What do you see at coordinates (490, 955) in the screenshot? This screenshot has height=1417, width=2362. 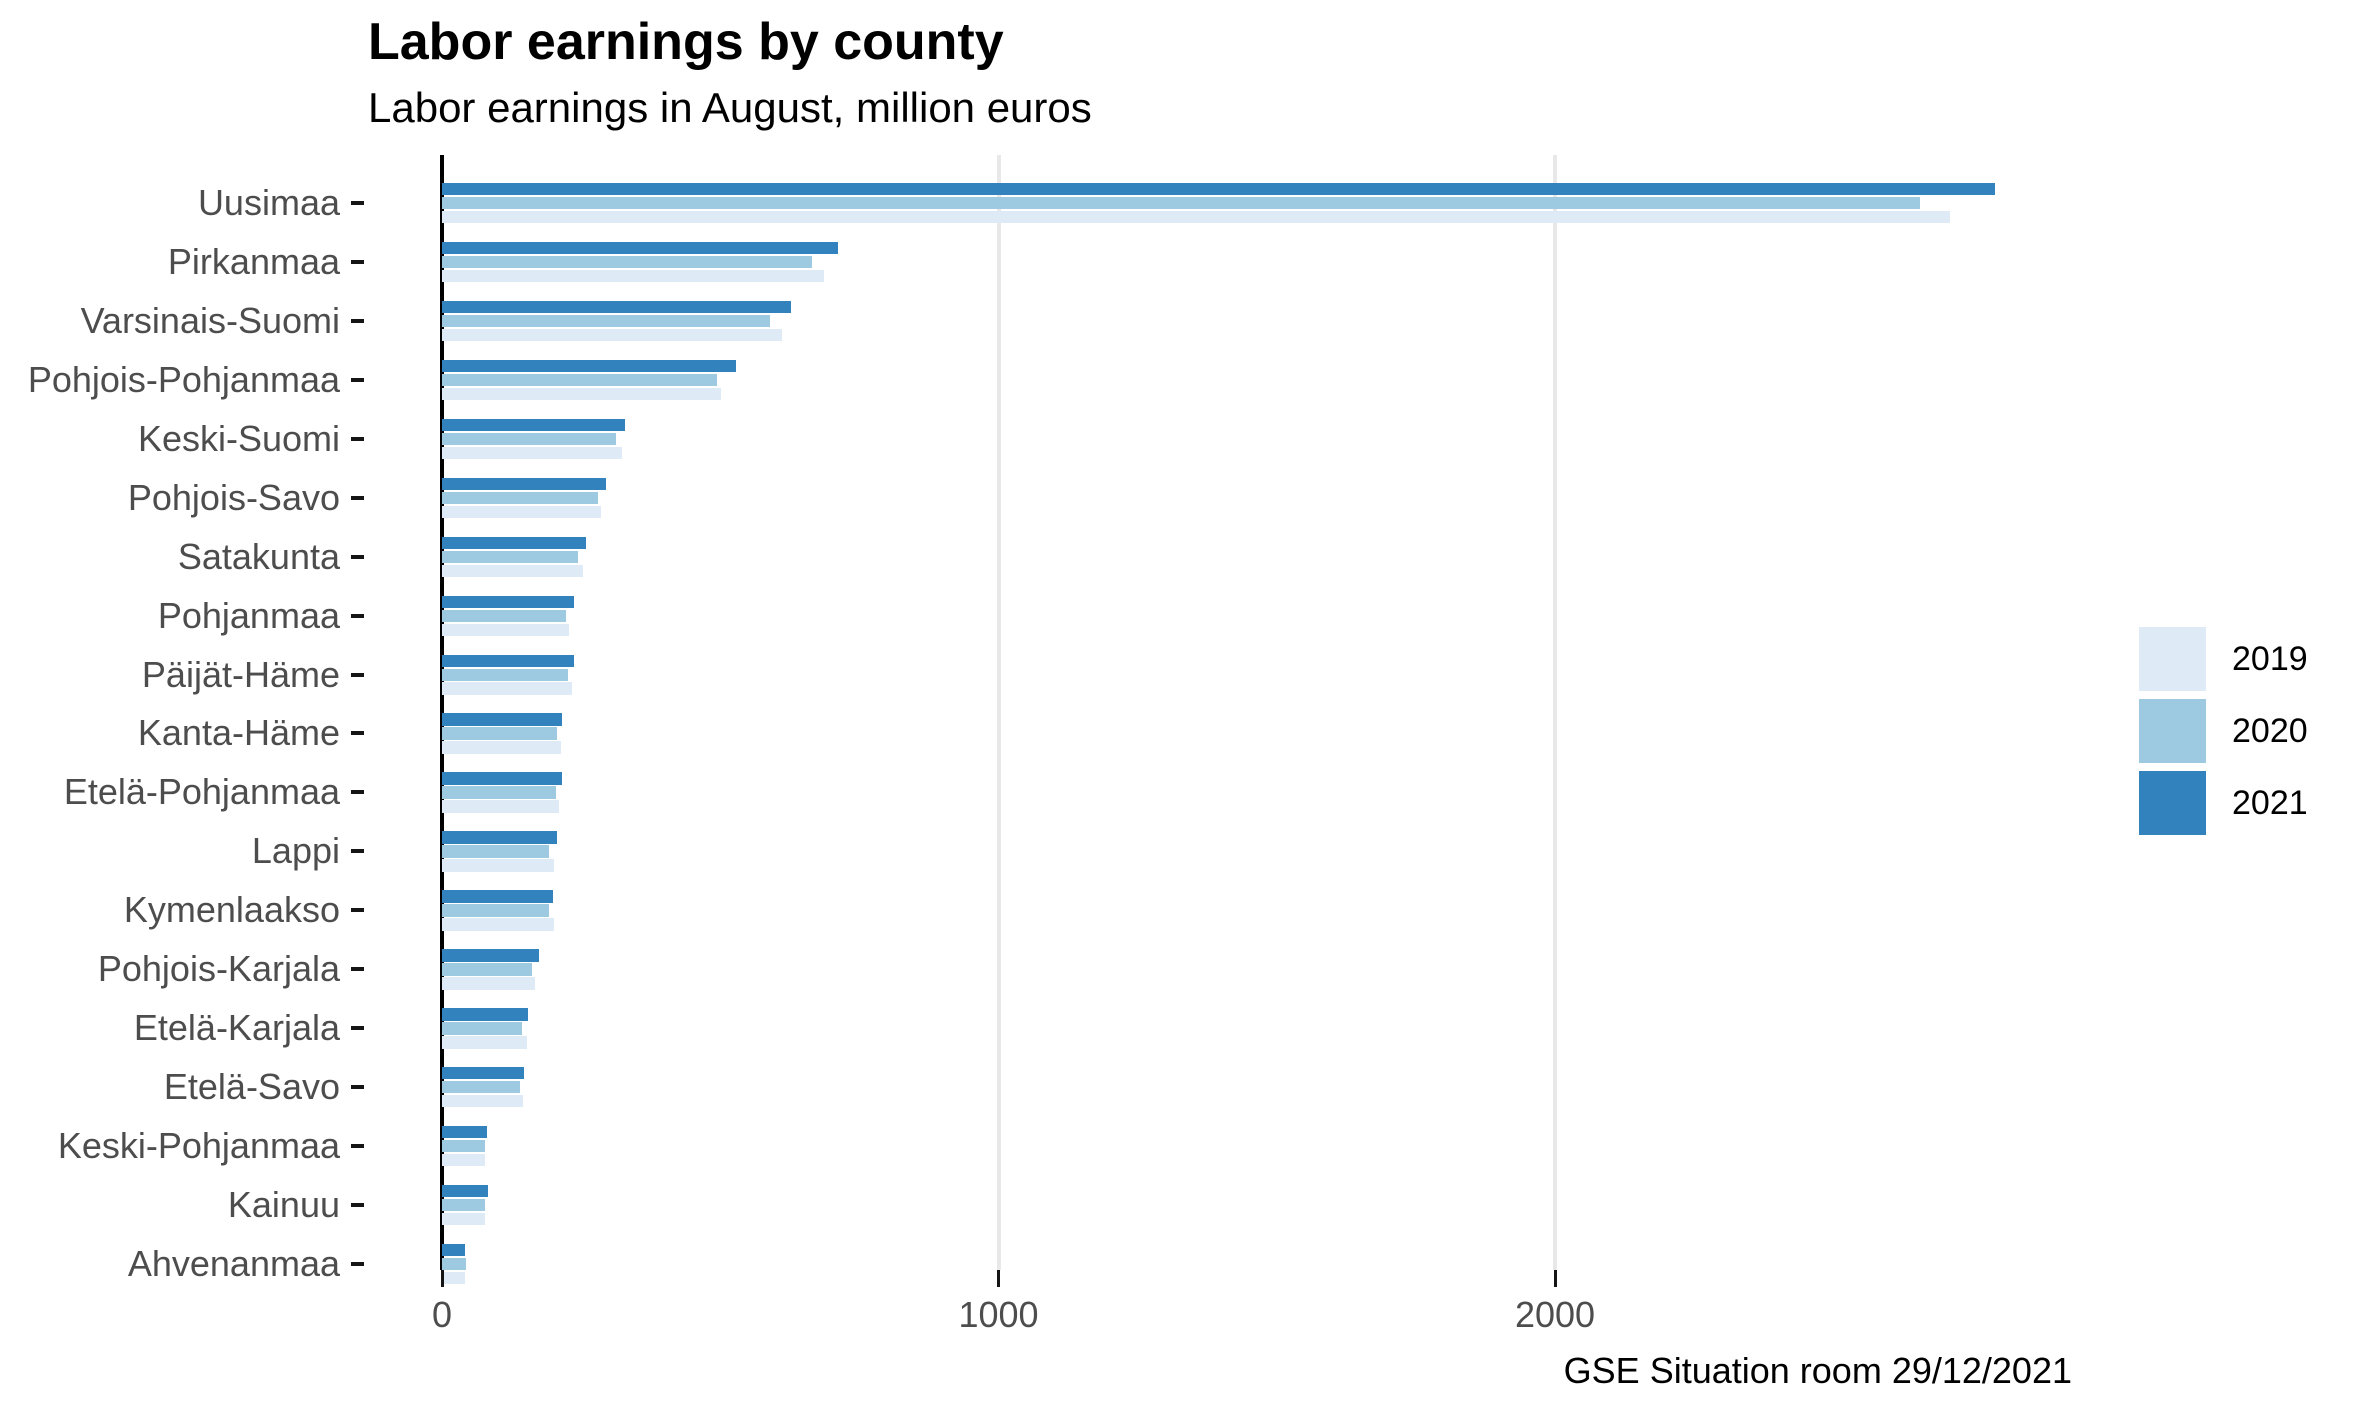 I see `bar-pohjois-karjala-2021` at bounding box center [490, 955].